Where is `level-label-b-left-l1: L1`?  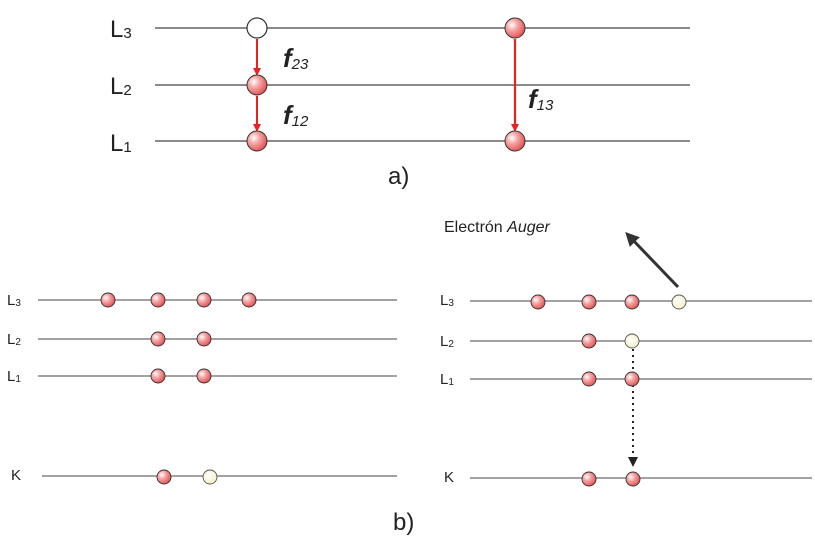 level-label-b-left-l1: L1 is located at coordinates (14, 376).